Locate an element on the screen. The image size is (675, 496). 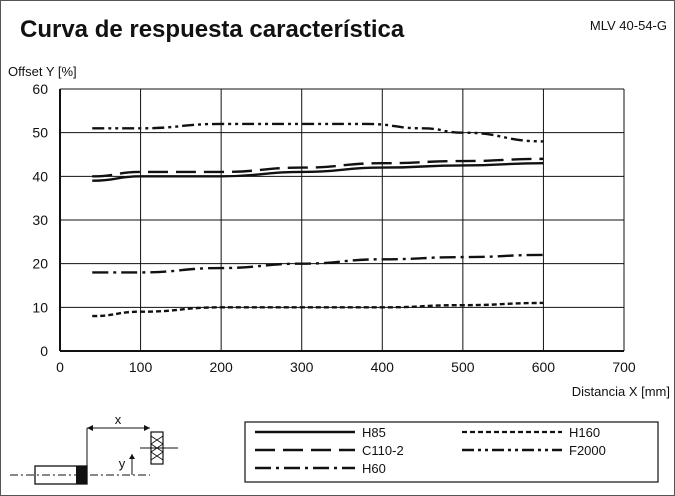
legend: H85 C110-2 H60 H160 F2000 is located at coordinates (451, 452).